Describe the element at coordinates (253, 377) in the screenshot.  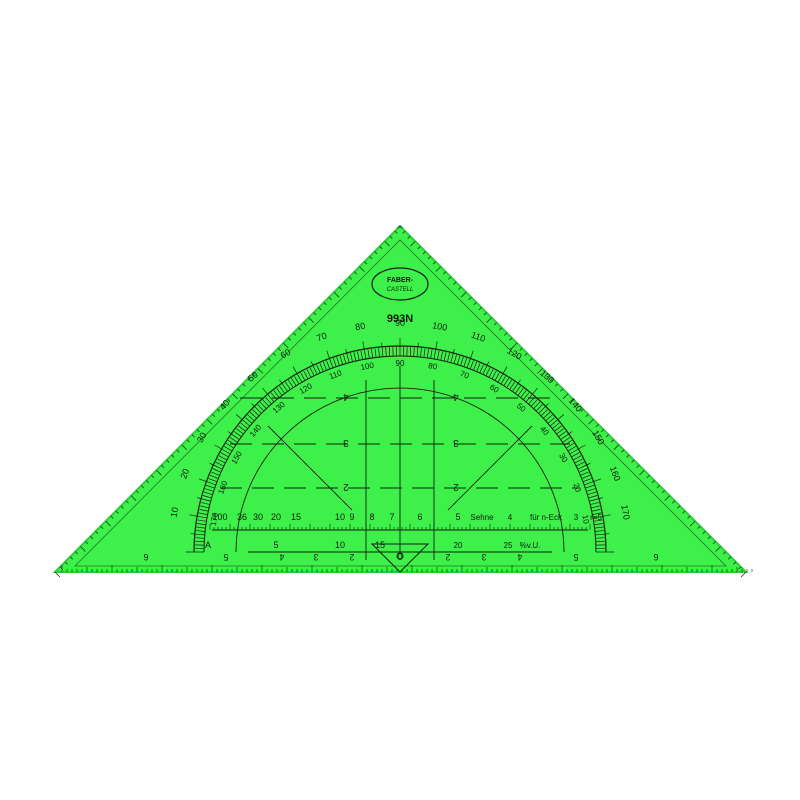
I see `protractor-outer-label: 50` at that location.